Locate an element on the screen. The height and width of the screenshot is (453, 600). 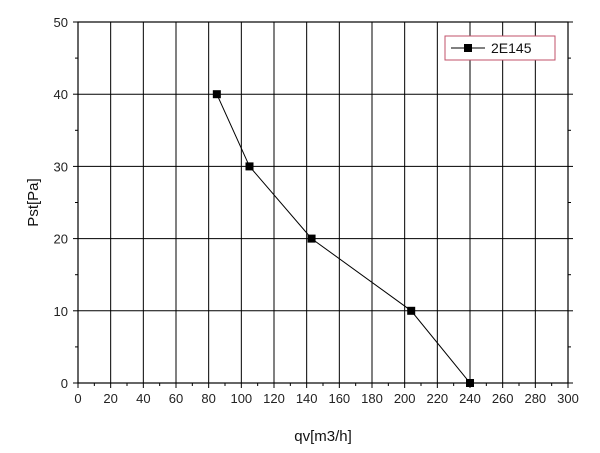
y-axis-title: Pst[Pa] is located at coordinates (33, 202).